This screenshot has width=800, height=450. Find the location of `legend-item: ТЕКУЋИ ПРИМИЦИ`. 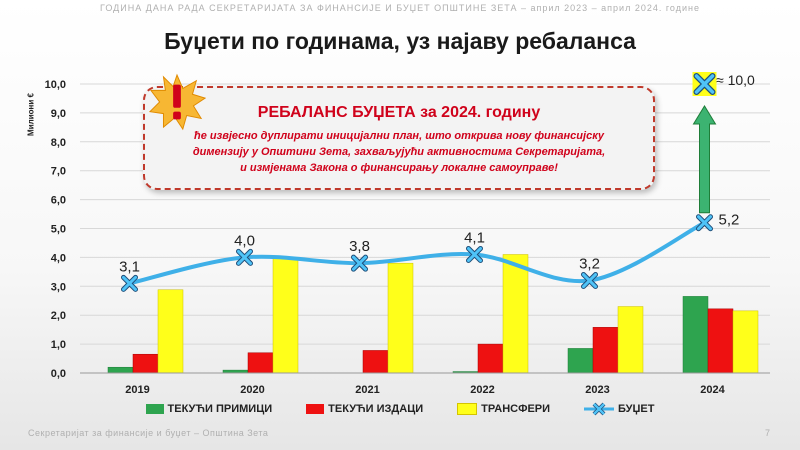

legend-item: ТЕКУЋИ ПРИМИЦИ is located at coordinates (209, 409).